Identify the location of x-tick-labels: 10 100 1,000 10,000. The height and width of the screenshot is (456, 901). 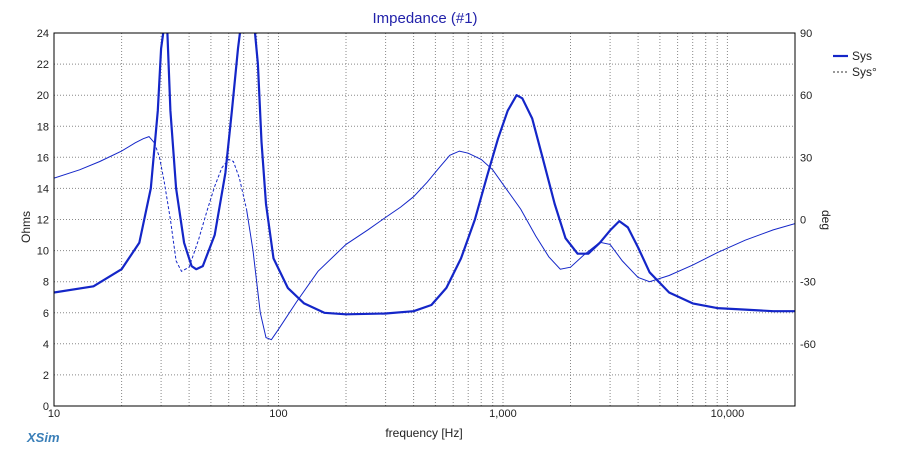
(396, 414).